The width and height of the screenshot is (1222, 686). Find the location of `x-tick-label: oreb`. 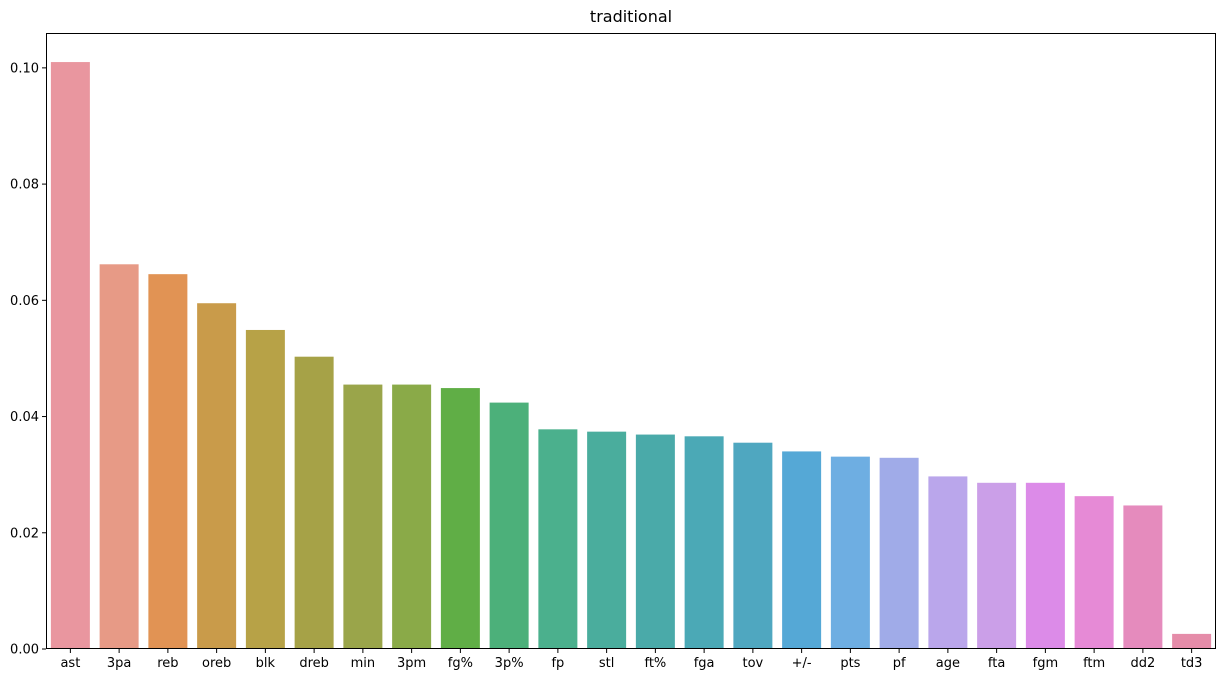

x-tick-label: oreb is located at coordinates (216, 663).